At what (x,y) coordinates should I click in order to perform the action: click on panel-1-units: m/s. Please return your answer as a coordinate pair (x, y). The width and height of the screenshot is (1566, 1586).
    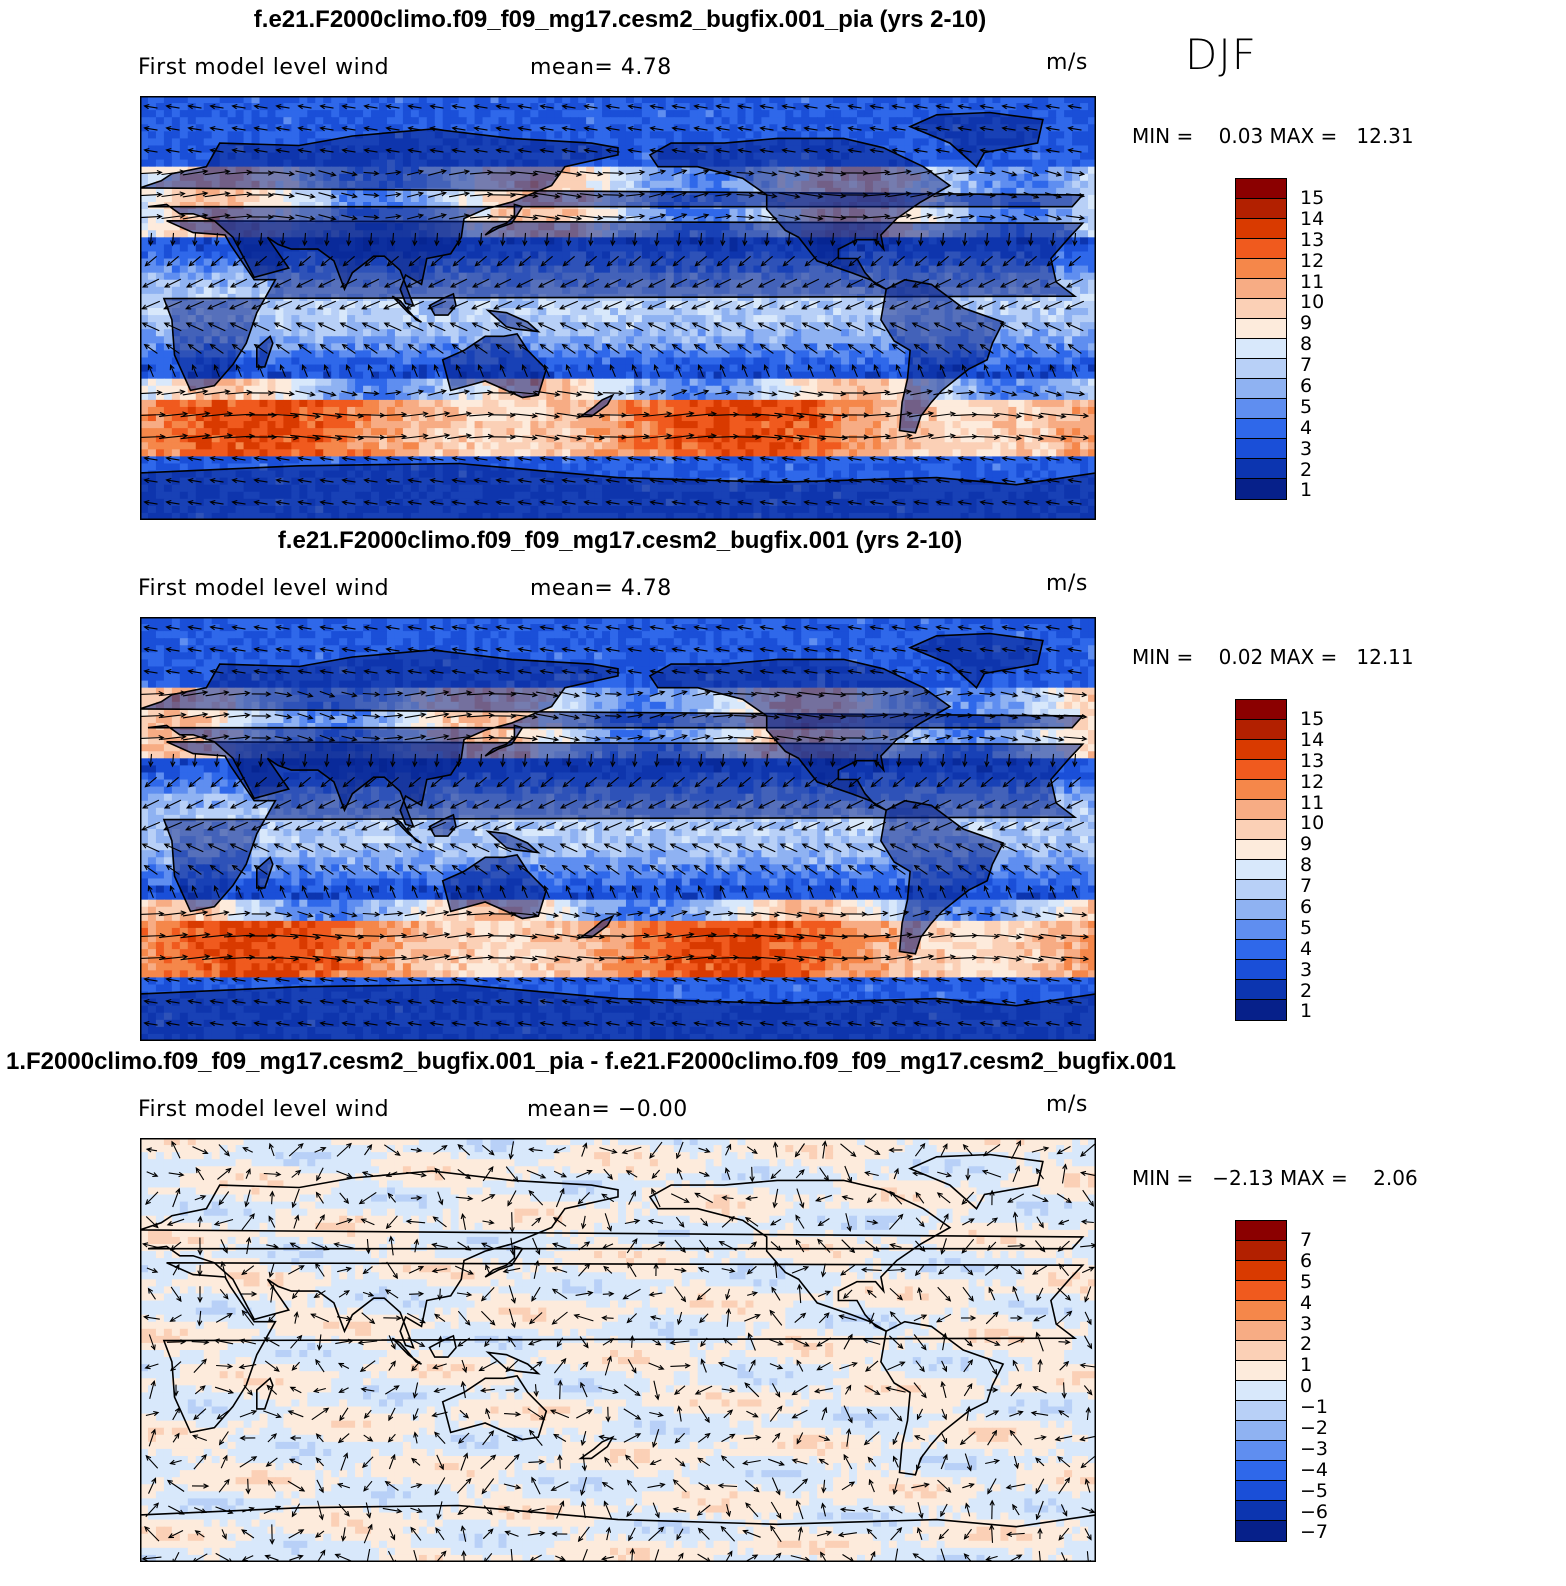
    Looking at the image, I should click on (1067, 62).